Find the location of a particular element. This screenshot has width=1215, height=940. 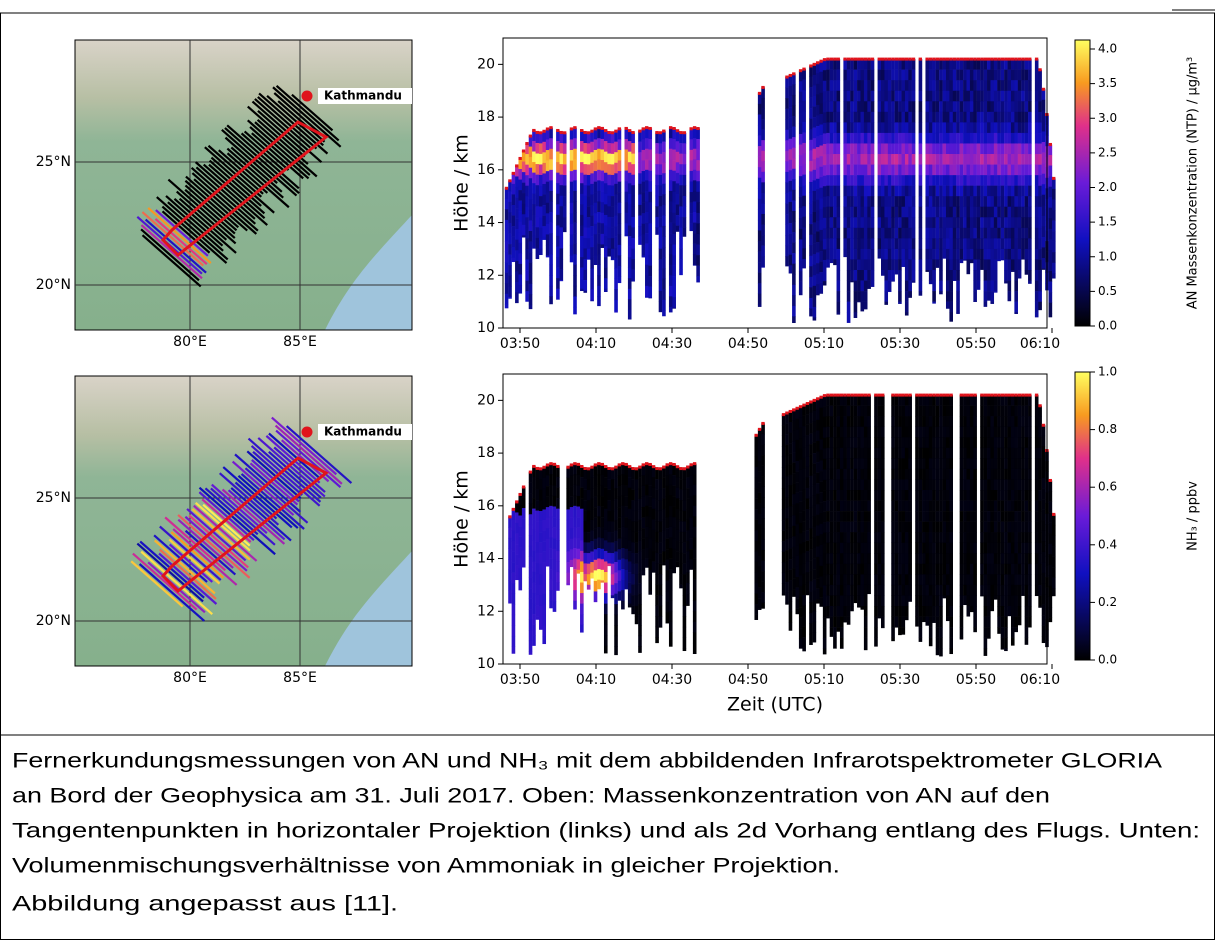

lon-label: 85°E is located at coordinates (300, 678).